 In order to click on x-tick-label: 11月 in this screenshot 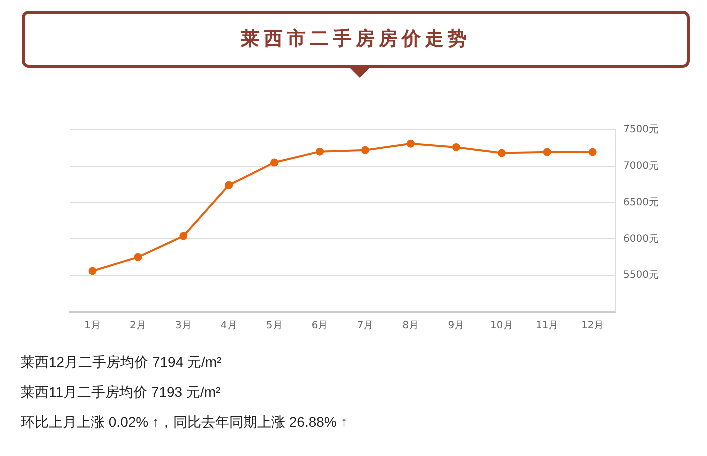, I will do `click(547, 326)`.